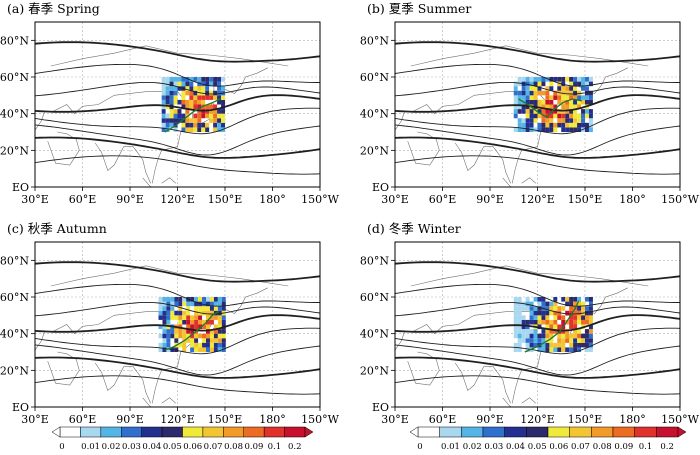 The image size is (700, 455). I want to click on gridlines, so click(537, 324).